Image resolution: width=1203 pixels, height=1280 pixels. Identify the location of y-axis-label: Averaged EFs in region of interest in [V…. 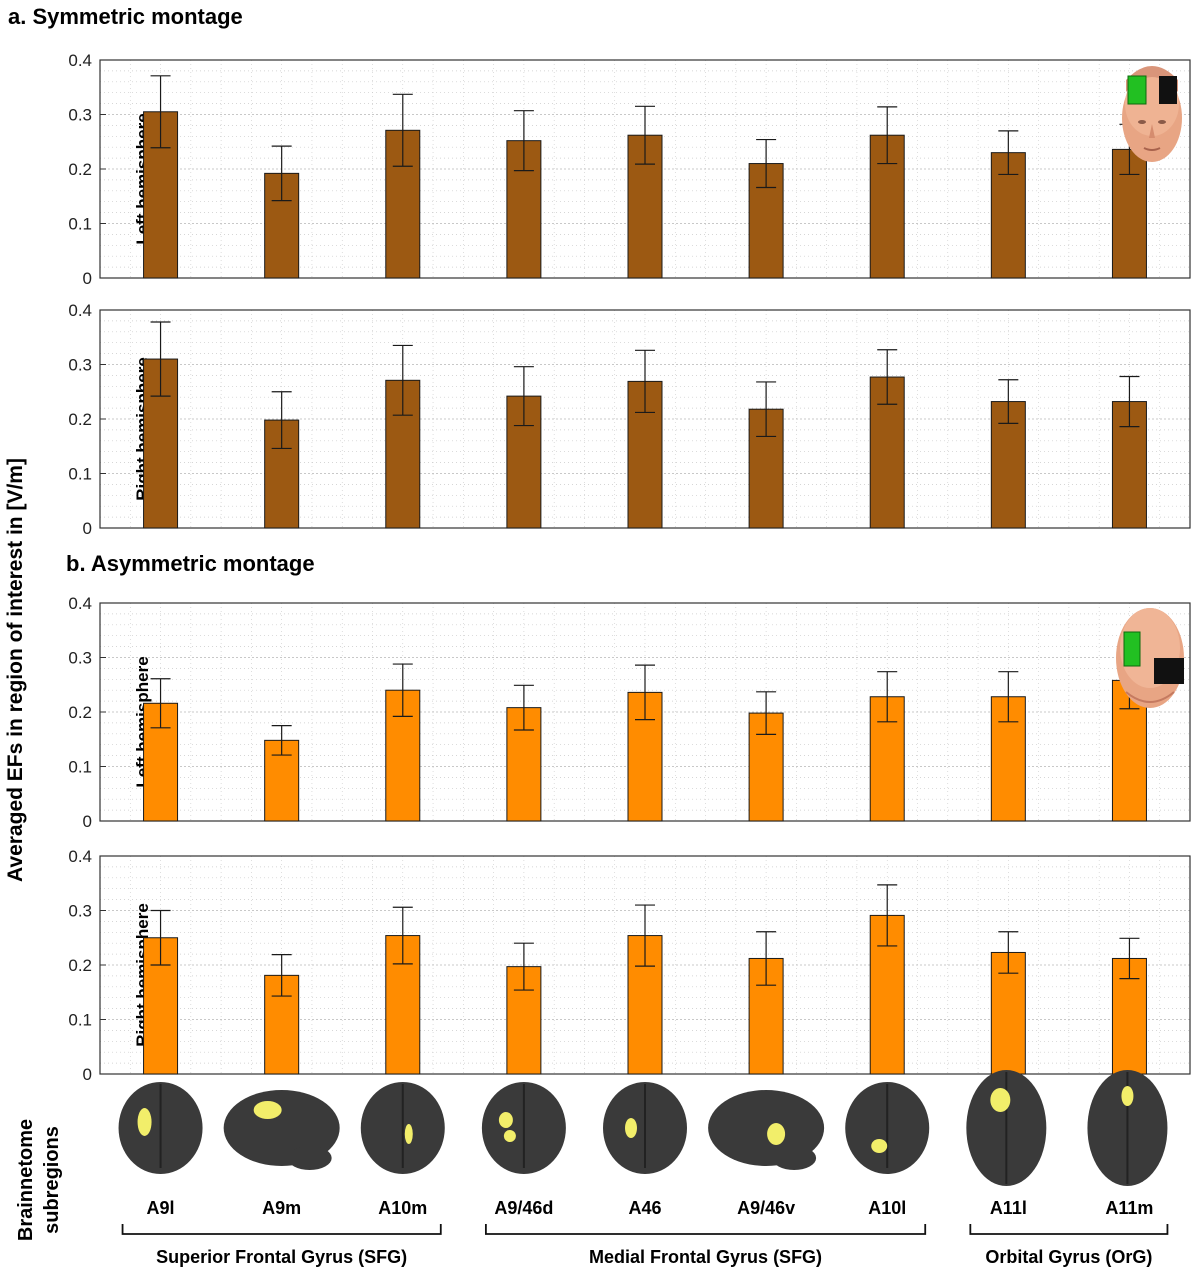
(15, 670).